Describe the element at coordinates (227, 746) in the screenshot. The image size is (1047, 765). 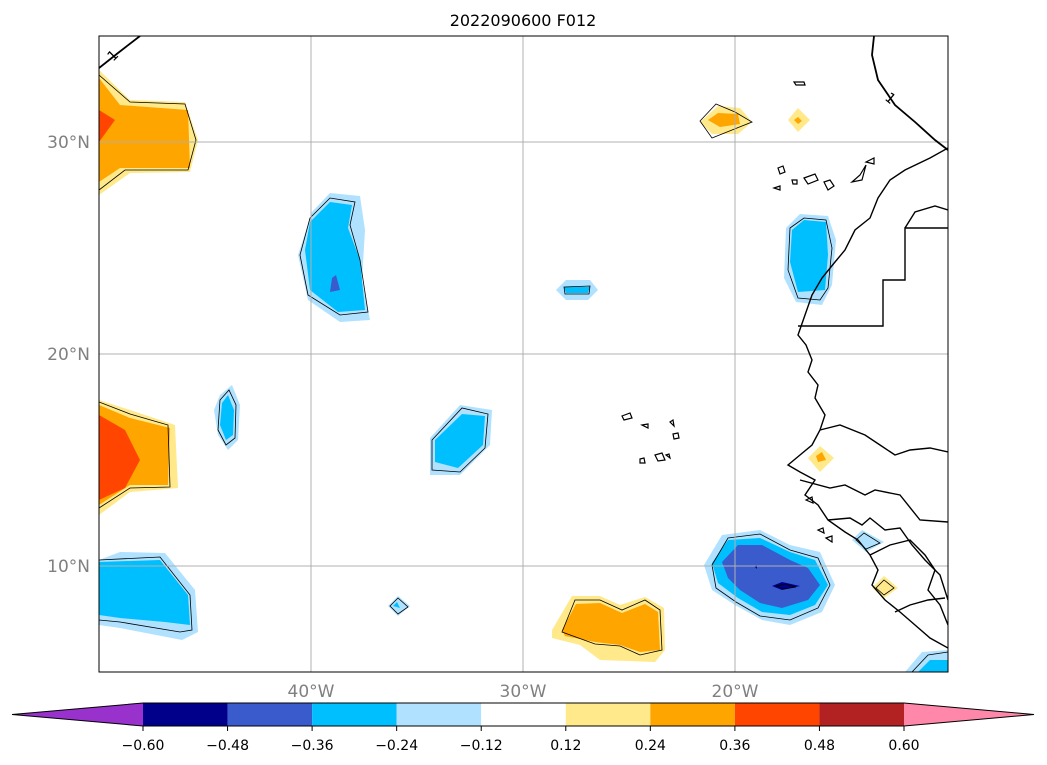
I see `colorbar-tick-label: −0.48` at that location.